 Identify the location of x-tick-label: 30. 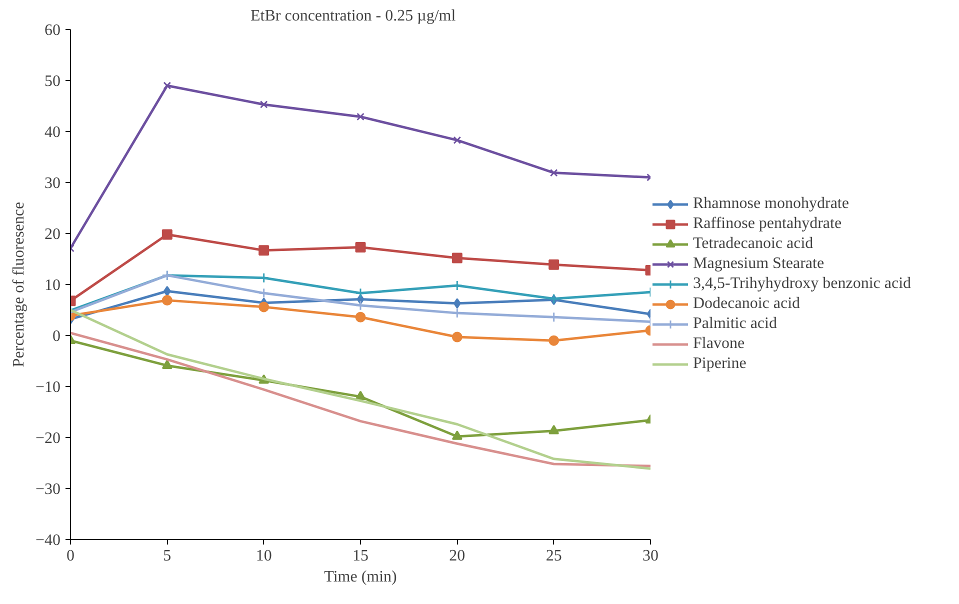
(650, 556).